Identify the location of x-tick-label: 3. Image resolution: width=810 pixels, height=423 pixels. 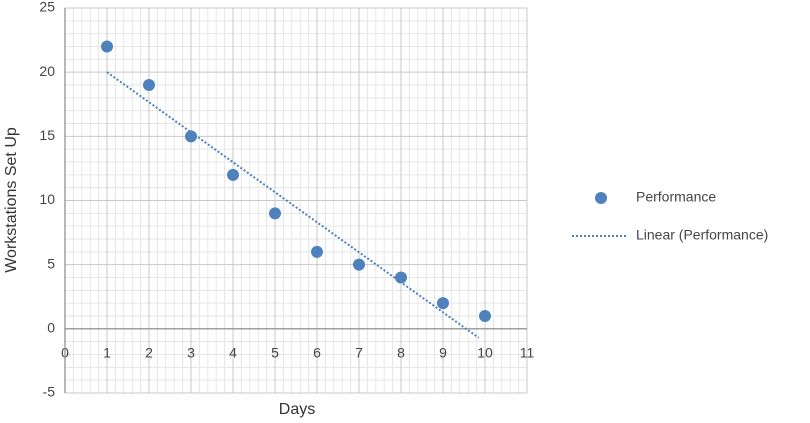
(191, 353).